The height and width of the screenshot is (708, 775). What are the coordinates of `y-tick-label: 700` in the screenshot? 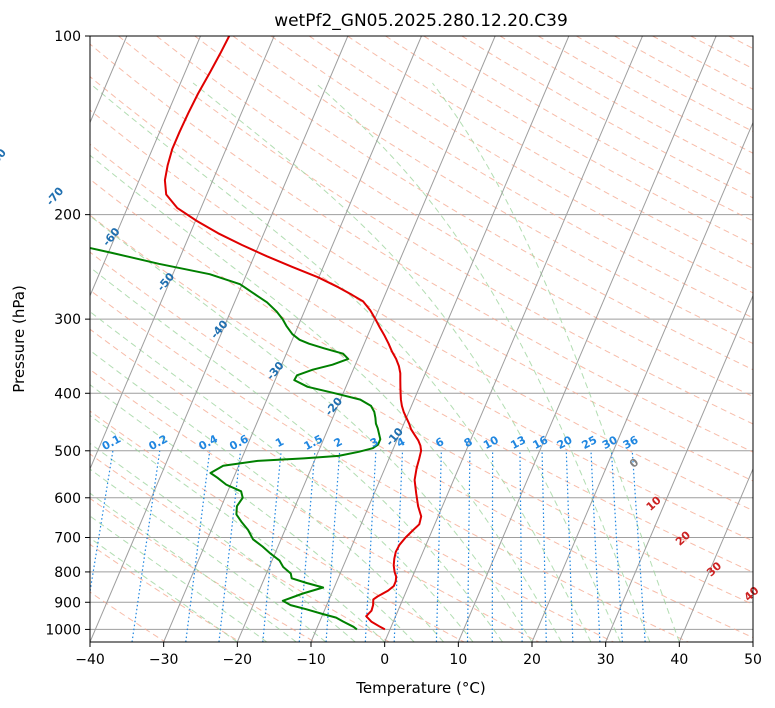 It's located at (67, 539).